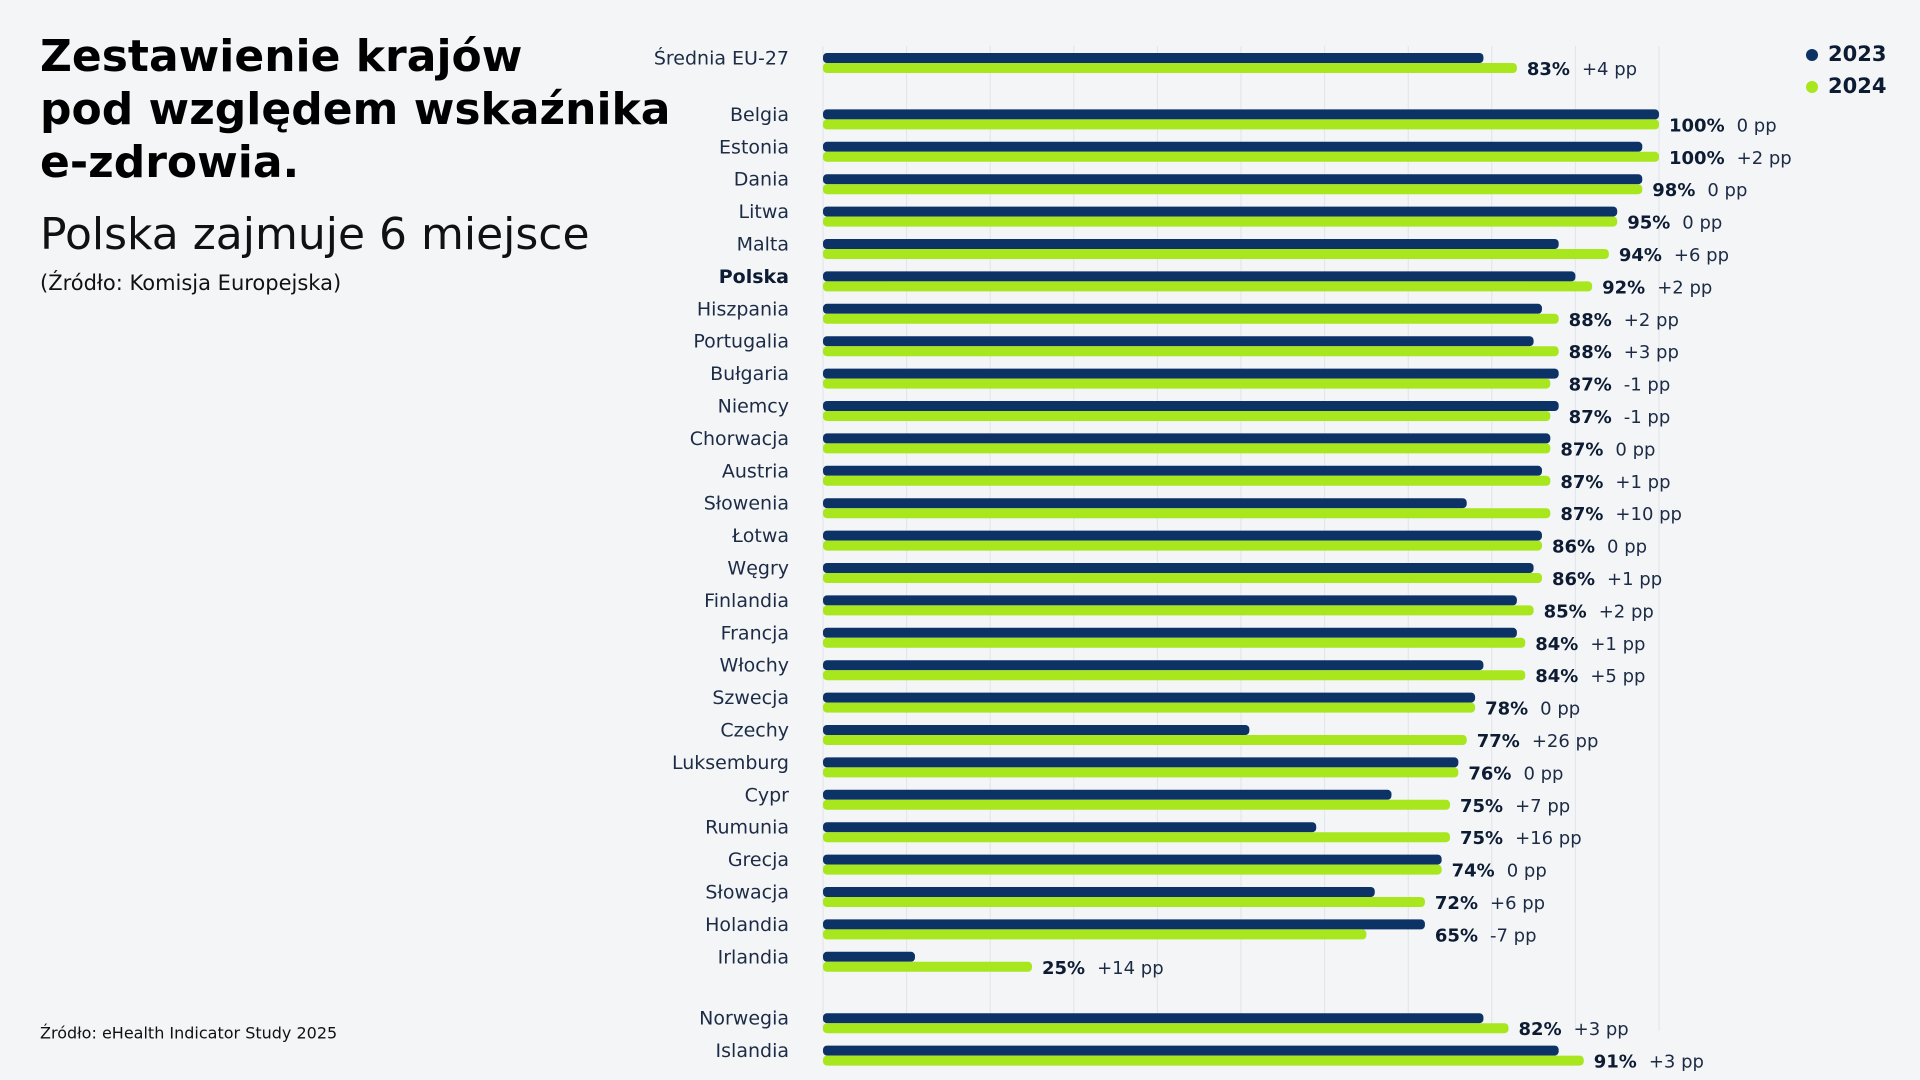 Image resolution: width=1920 pixels, height=1080 pixels. Describe the element at coordinates (169, 162) in the screenshot. I see `title-line: e-zdrowia.` at that location.